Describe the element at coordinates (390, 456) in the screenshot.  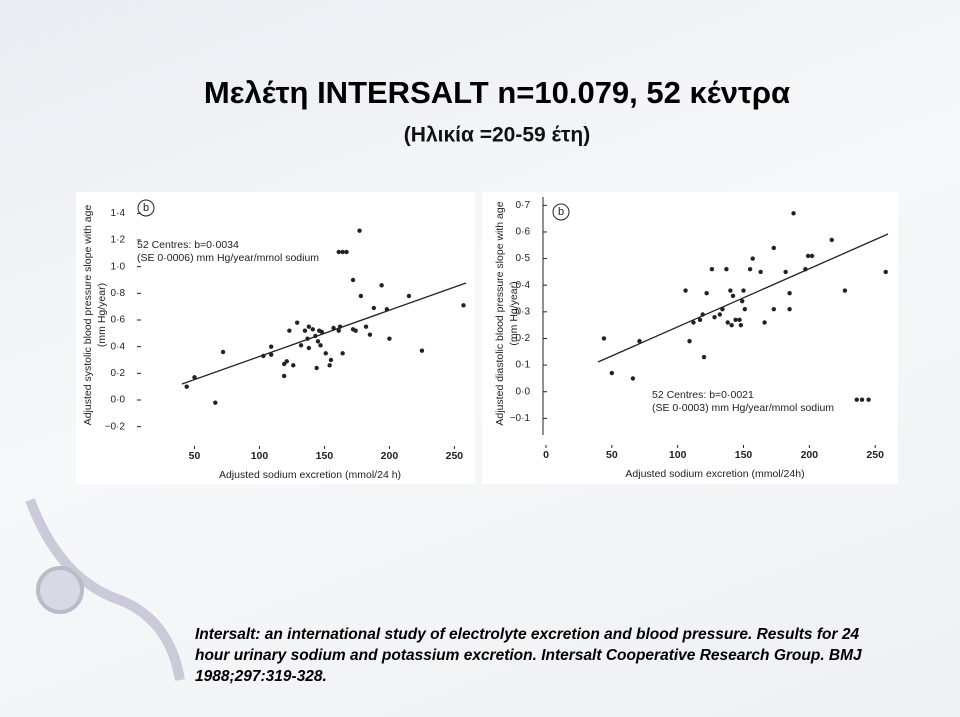
I see `x-tick-label: 200` at that location.